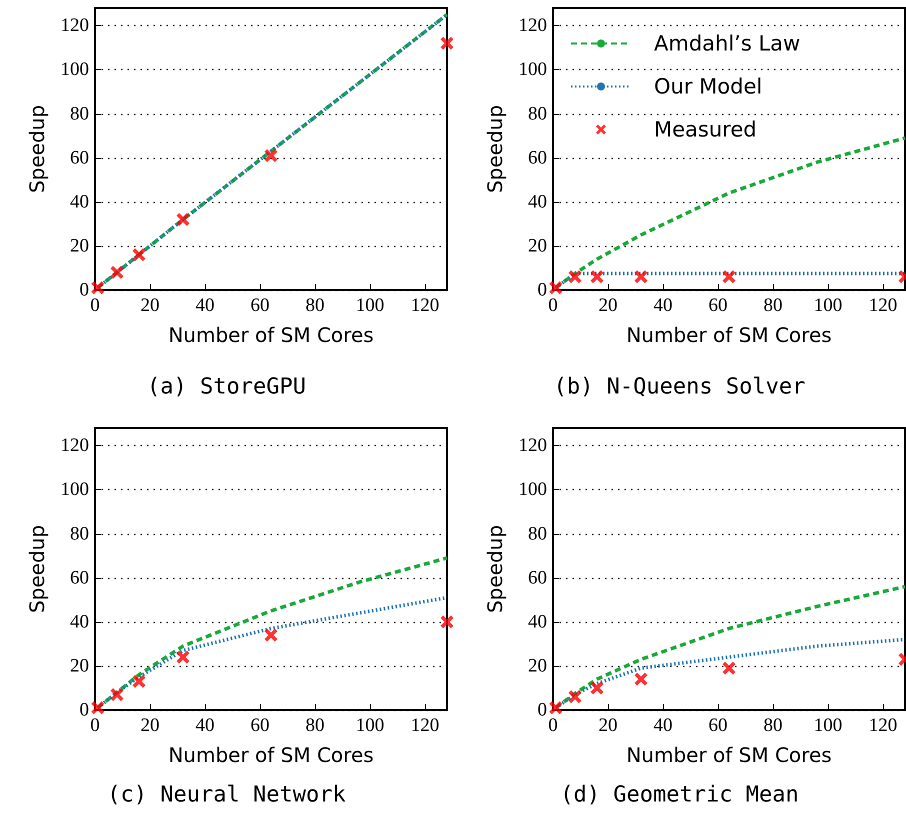  I want to click on text: (d) Geometric Mean, so click(679, 795).